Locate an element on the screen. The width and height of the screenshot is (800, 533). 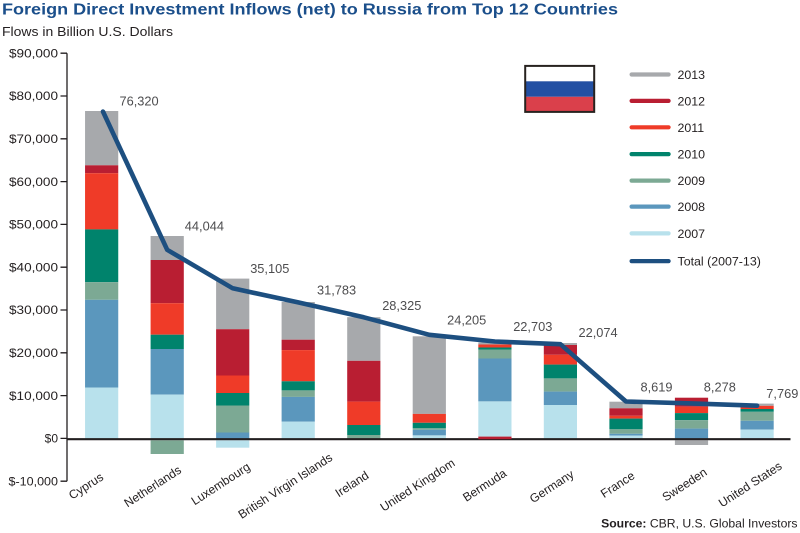
svg-text: 28,325 is located at coordinates (401, 305).